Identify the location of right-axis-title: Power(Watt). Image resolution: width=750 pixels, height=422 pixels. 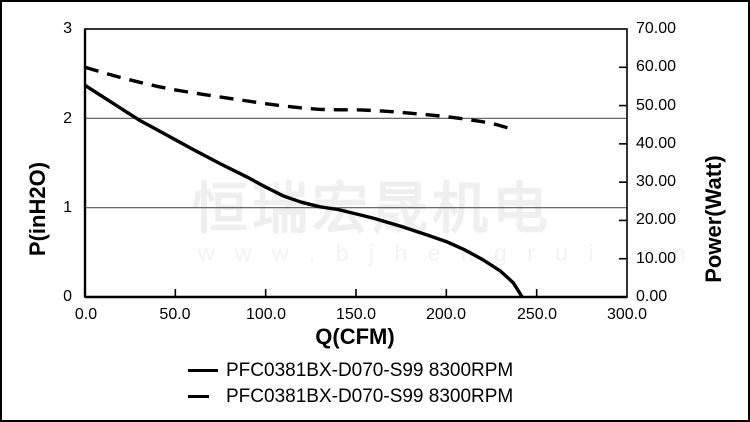
(713, 219).